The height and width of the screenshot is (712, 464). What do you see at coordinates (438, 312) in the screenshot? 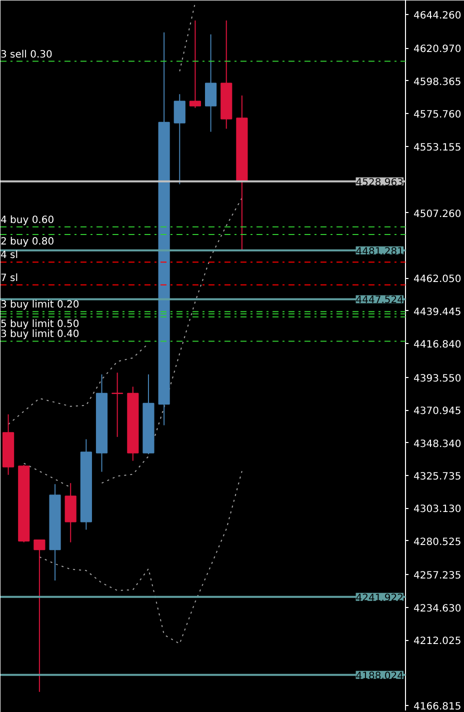
I see `y-tick-label: 4439.445` at bounding box center [438, 312].